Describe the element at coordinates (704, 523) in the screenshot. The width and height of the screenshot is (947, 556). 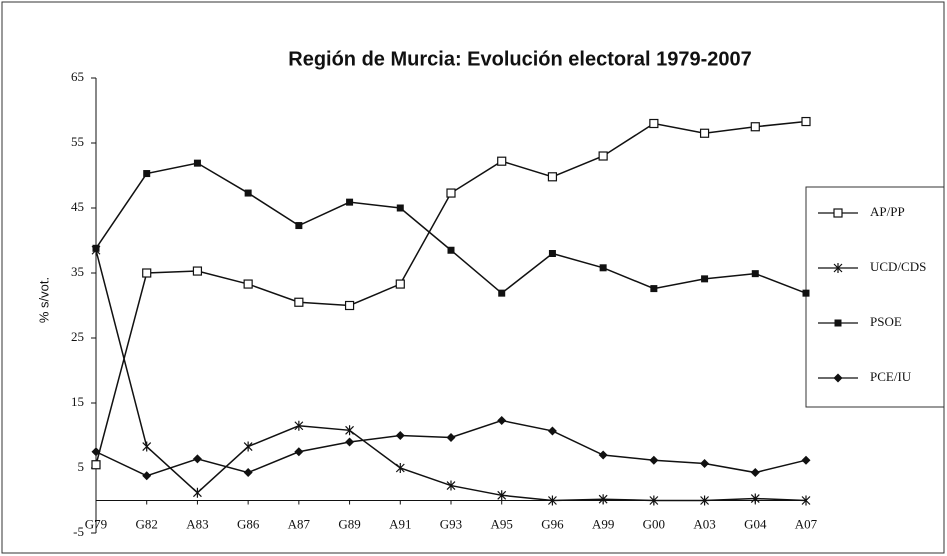
I see `x-tick-label: A03` at that location.